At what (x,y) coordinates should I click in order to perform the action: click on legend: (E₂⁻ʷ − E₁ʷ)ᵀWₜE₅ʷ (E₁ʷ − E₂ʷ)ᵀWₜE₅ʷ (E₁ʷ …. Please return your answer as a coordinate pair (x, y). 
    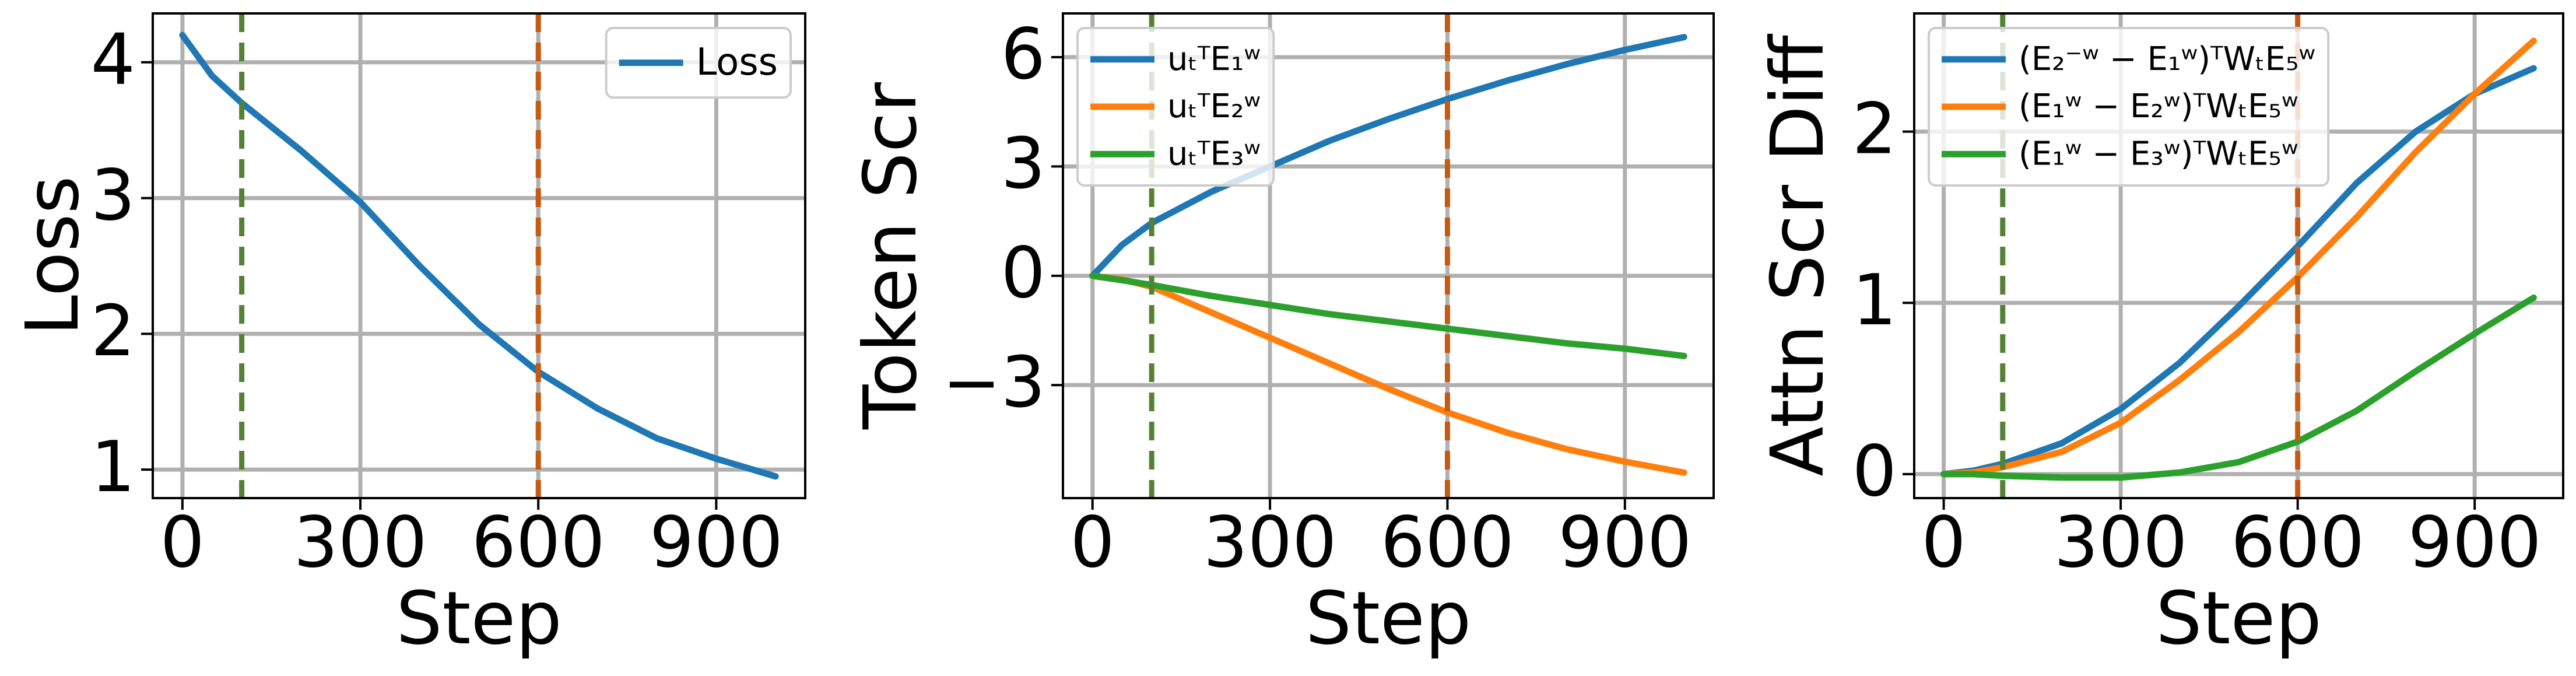
    Looking at the image, I should click on (2129, 107).